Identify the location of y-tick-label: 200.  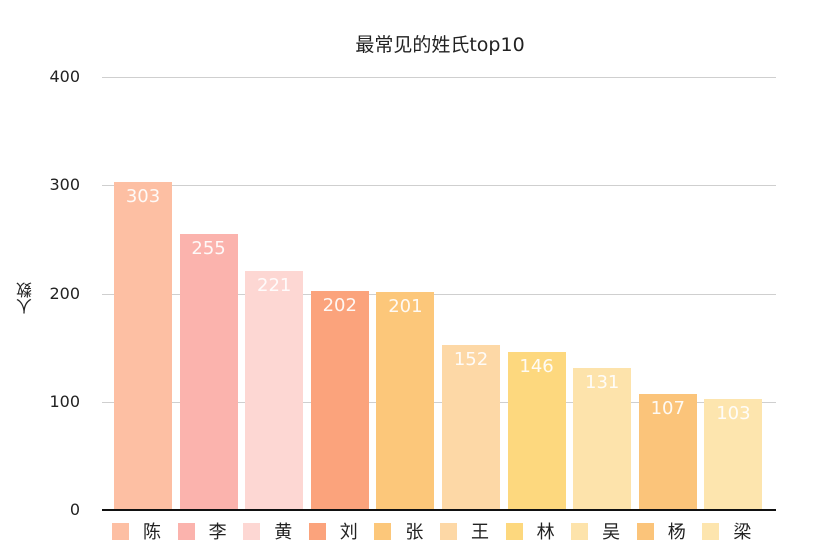
(64, 293).